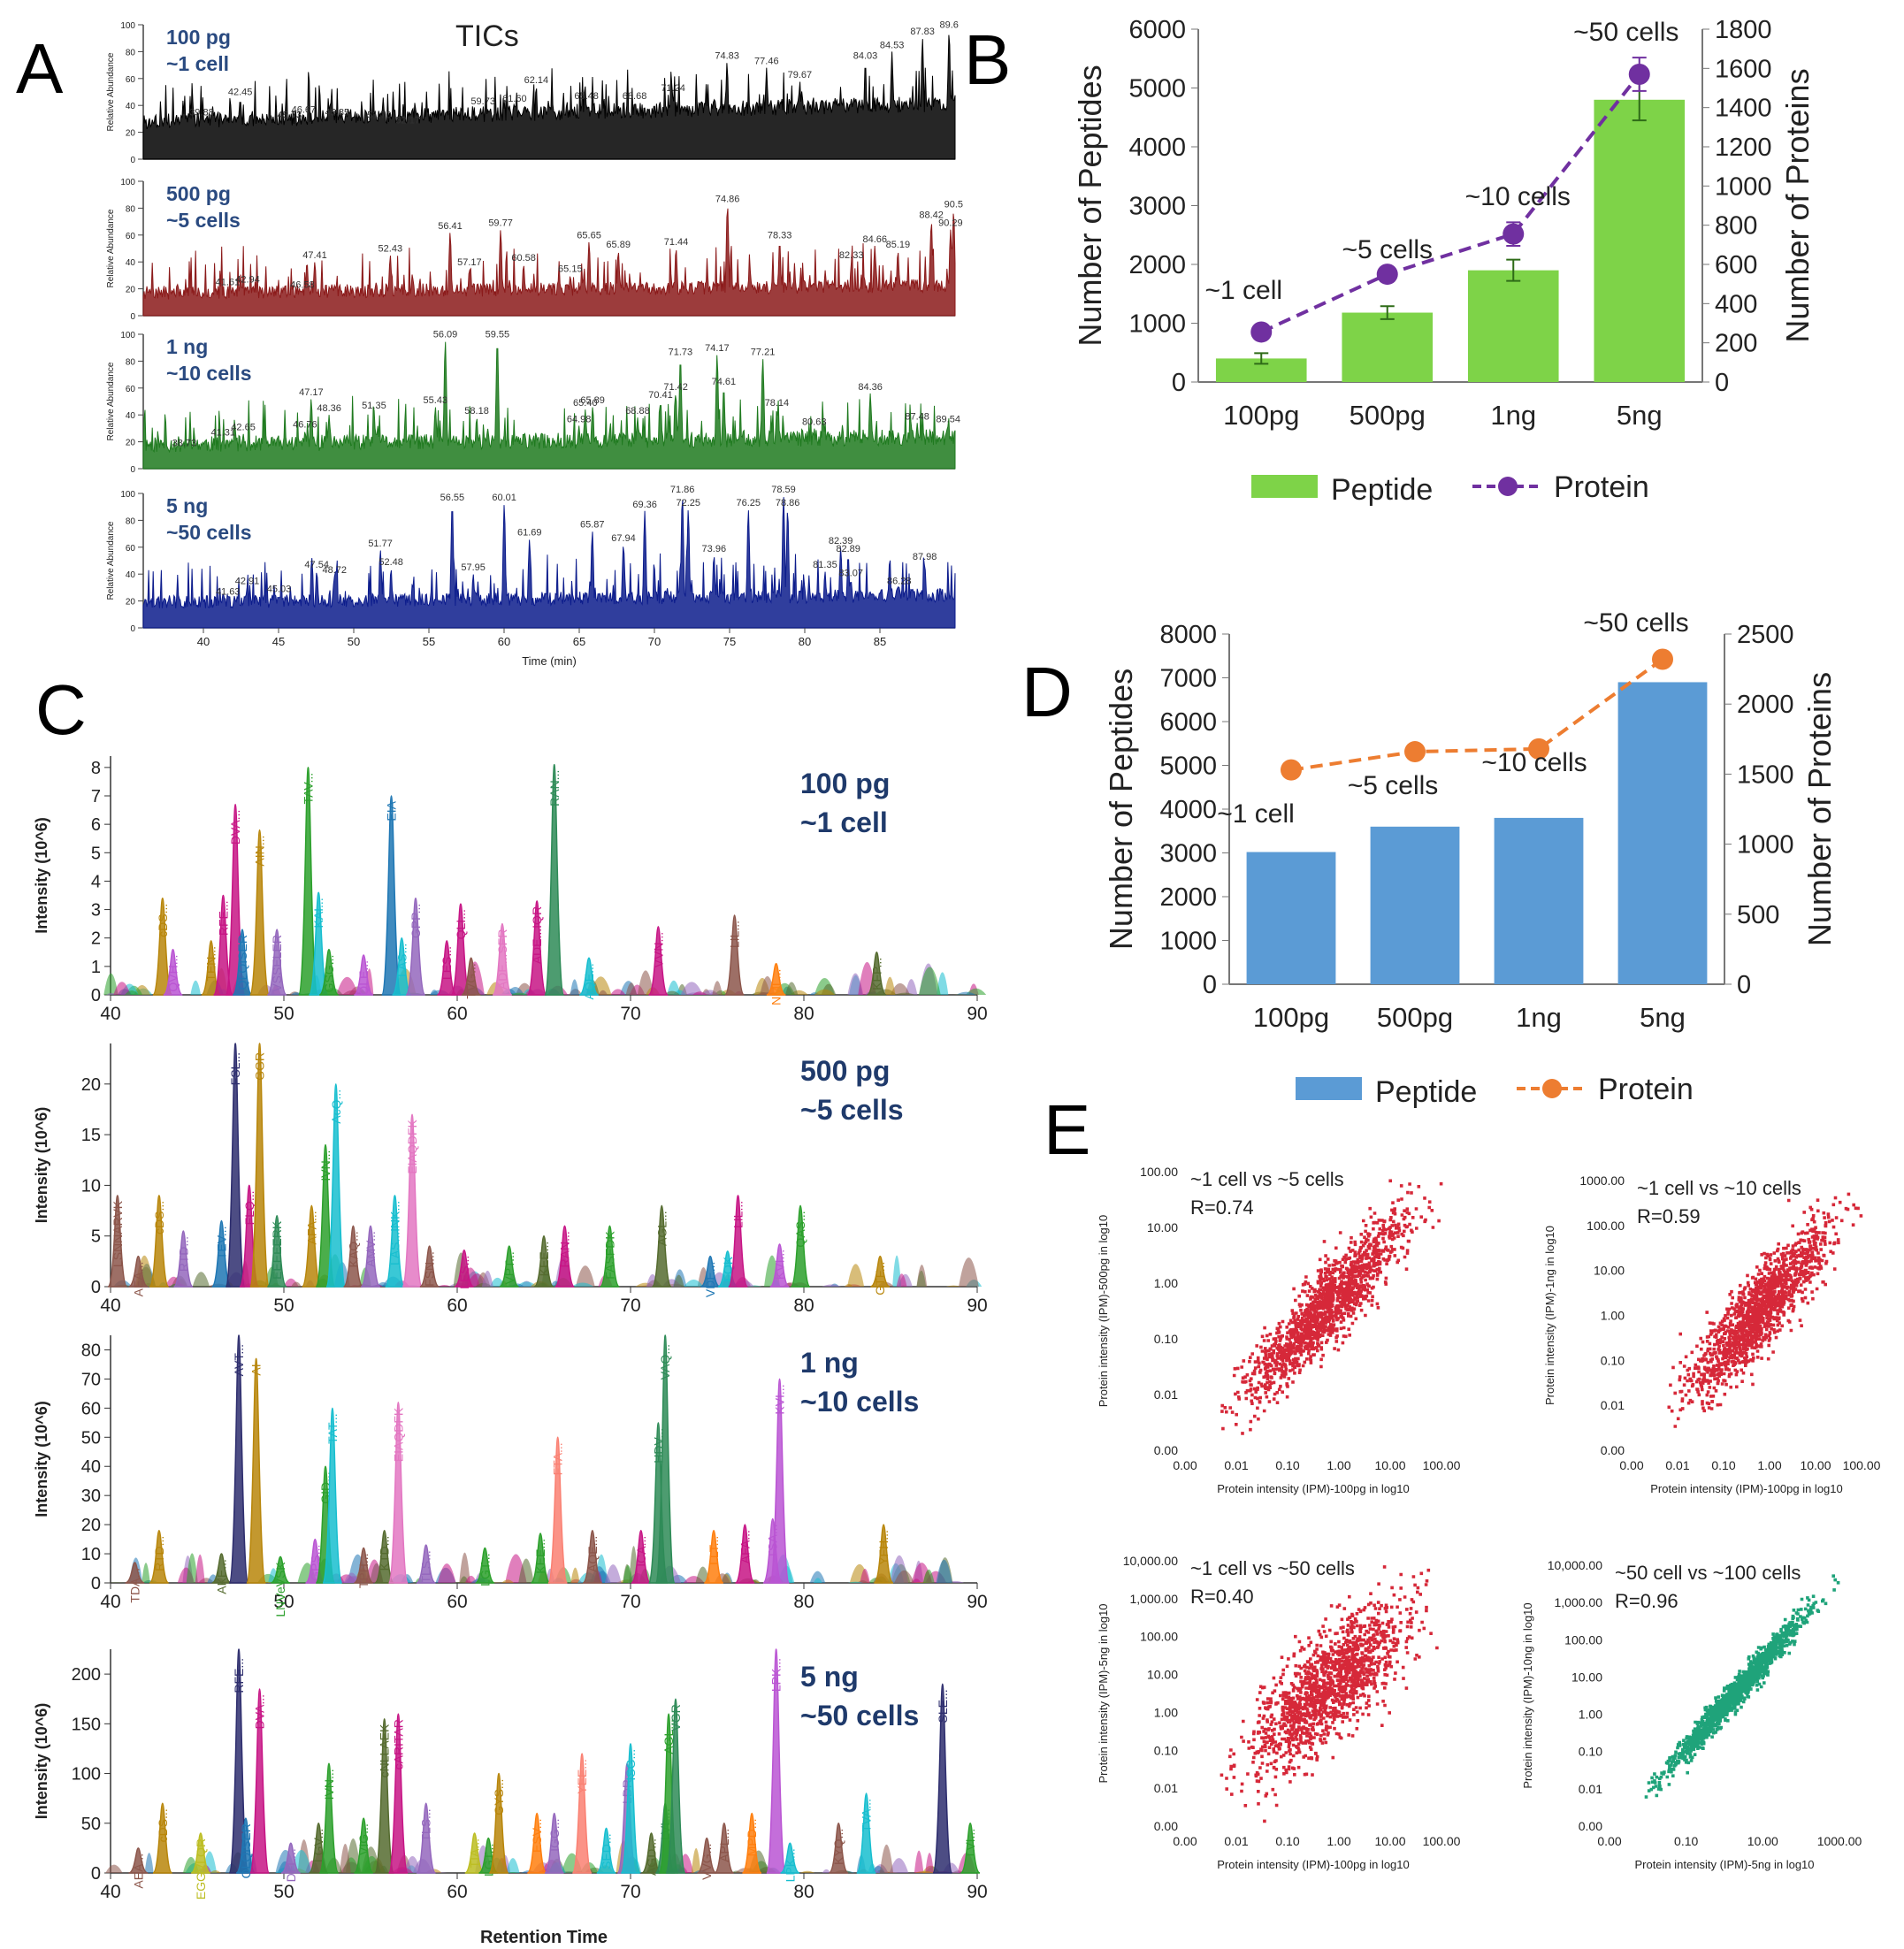  What do you see at coordinates (280, 1589) in the screenshot?
I see `peak-label: LNVeVSK` at bounding box center [280, 1589].